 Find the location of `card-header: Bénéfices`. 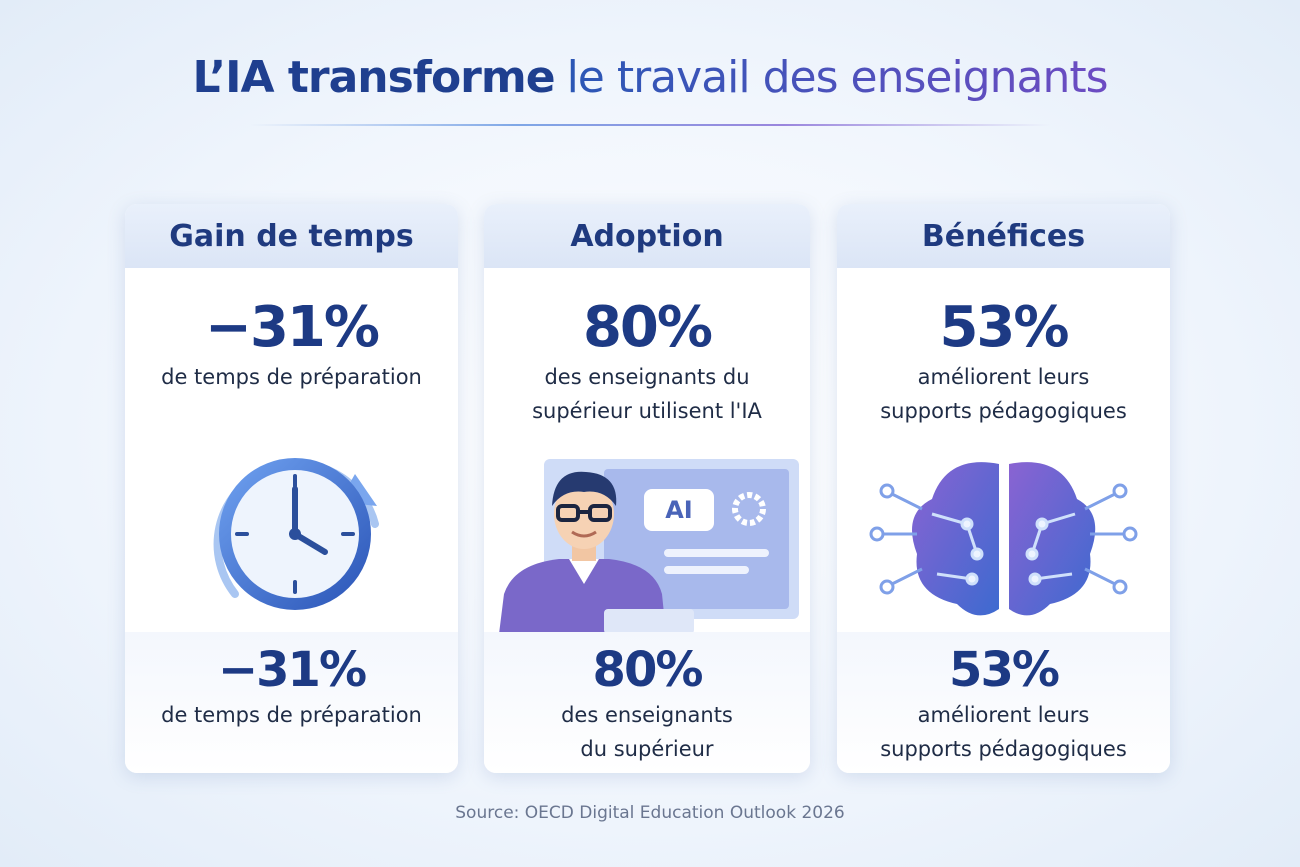

card-header: Bénéfices is located at coordinates (1003, 236).